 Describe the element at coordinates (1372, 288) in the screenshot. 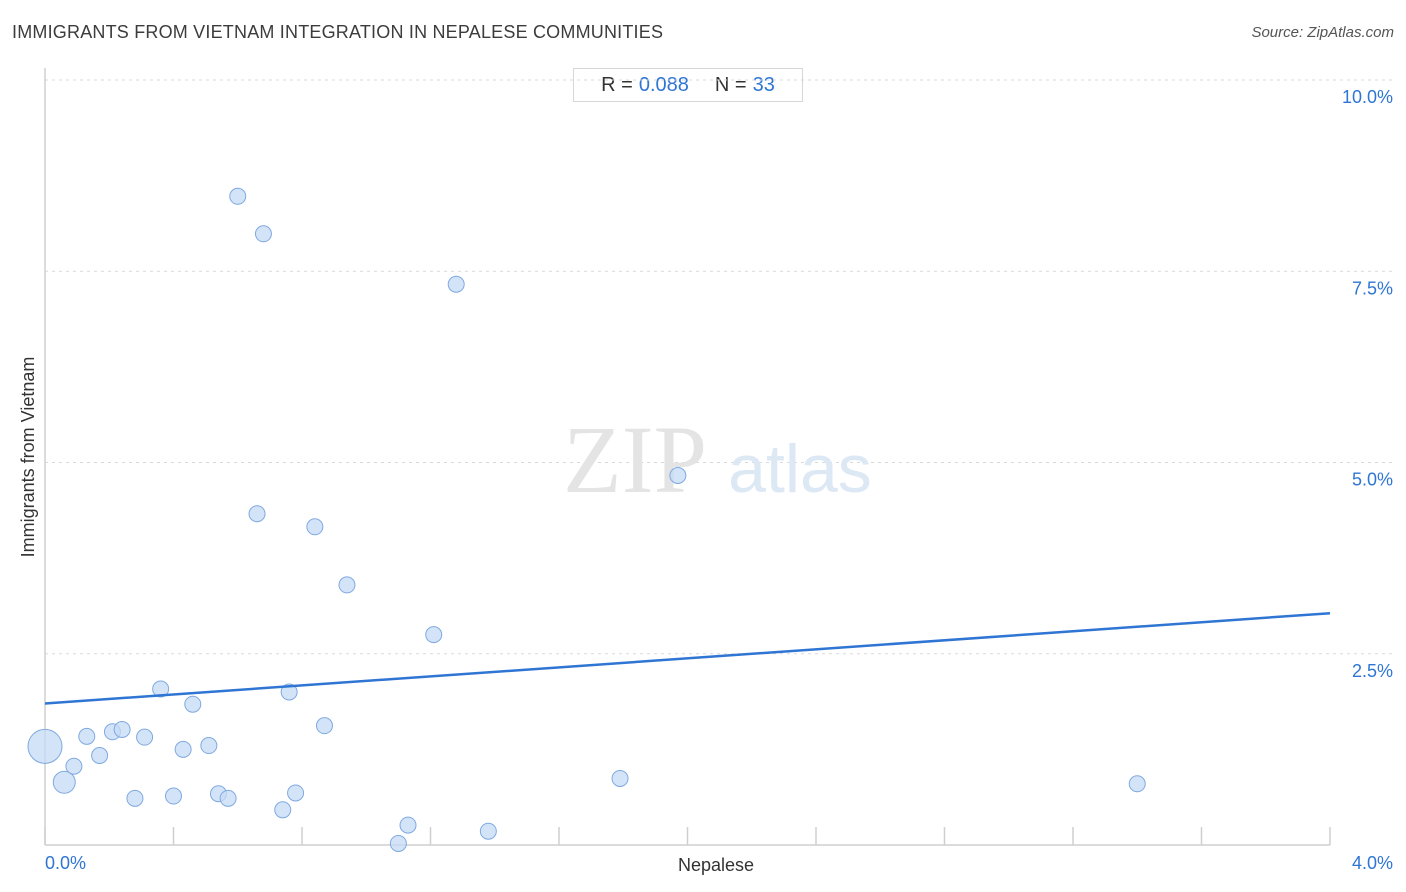

I see `y-tick-label: 7.5%` at that location.